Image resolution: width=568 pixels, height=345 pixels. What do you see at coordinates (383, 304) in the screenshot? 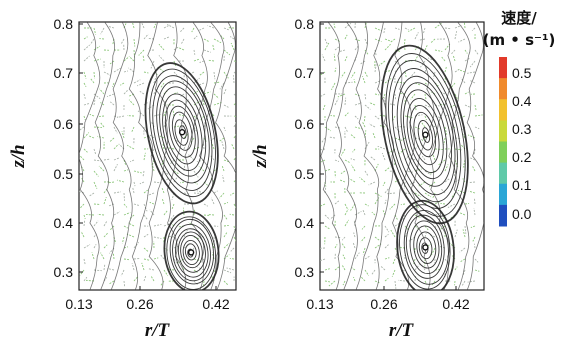
I see `x-tick-label: 0.26` at bounding box center [383, 304].